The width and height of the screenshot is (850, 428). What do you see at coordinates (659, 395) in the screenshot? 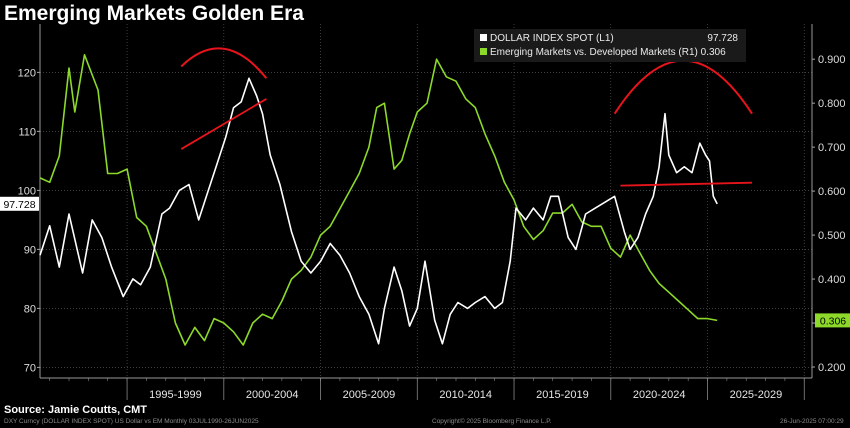
I see `x-tick-label: 2020-2024` at bounding box center [659, 395].